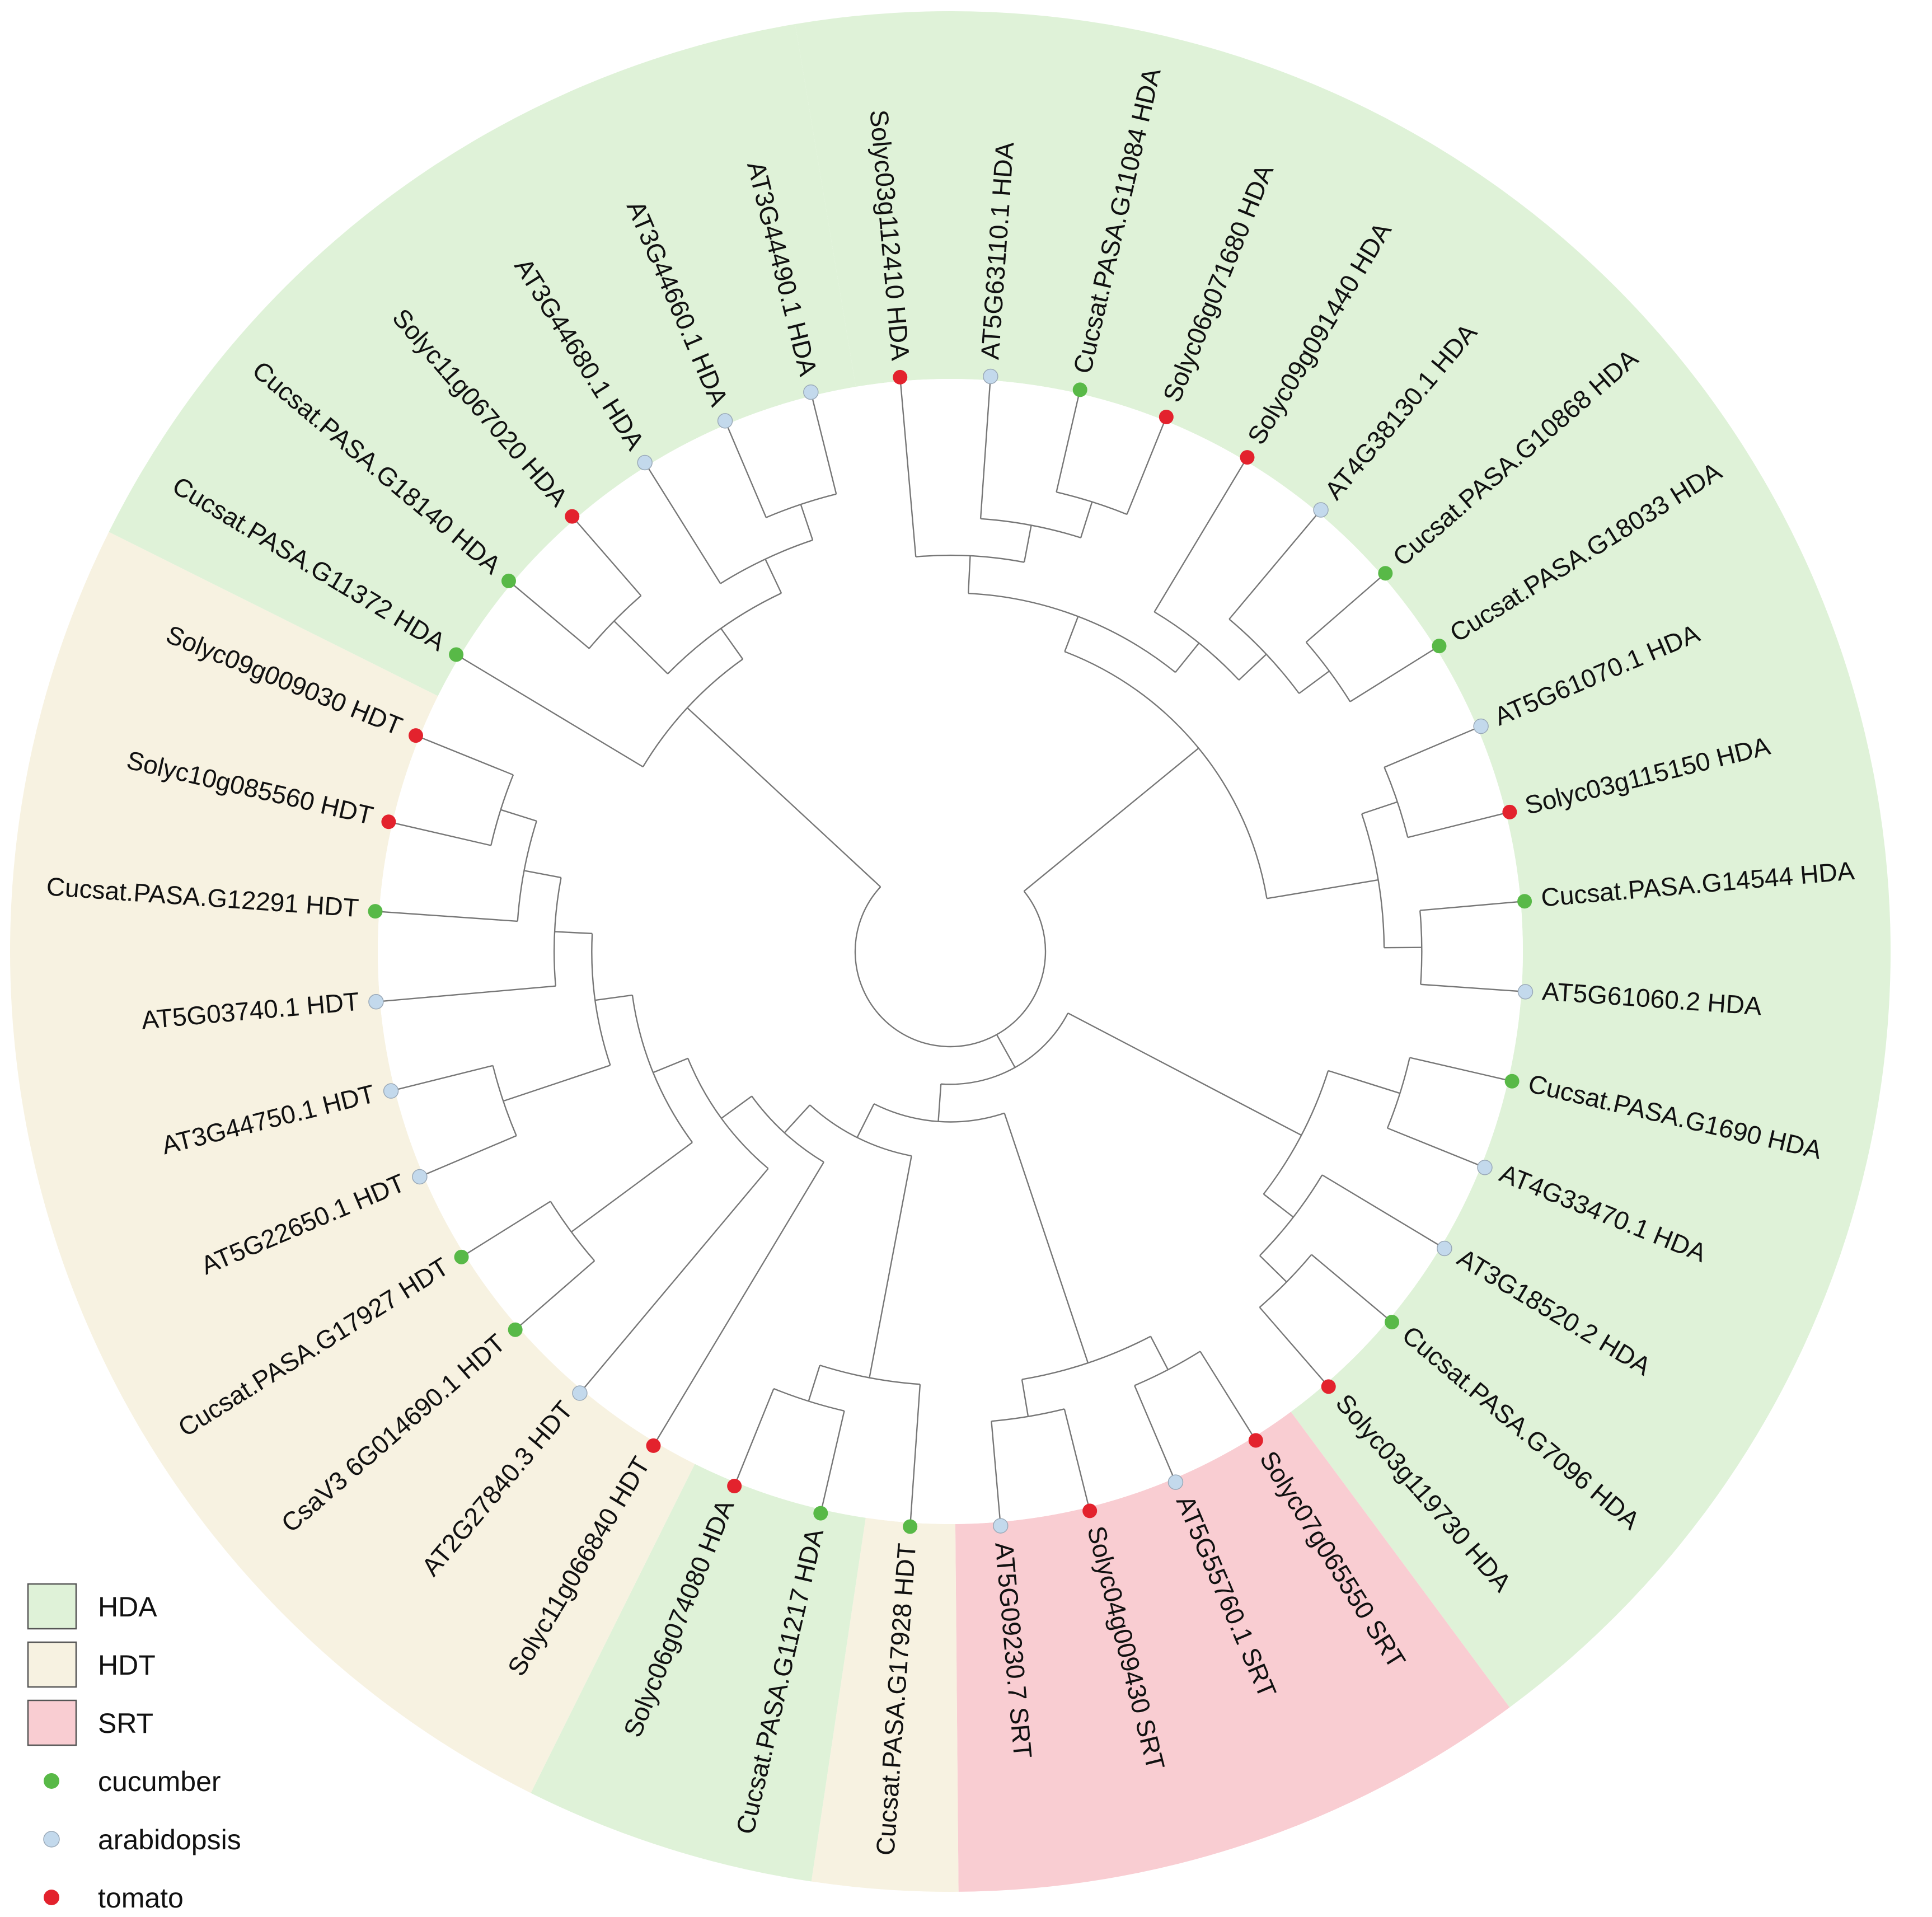 Image resolution: width=1932 pixels, height=1917 pixels. Describe the element at coordinates (1232, 1652) in the screenshot. I see `family-sector-srt` at that location.